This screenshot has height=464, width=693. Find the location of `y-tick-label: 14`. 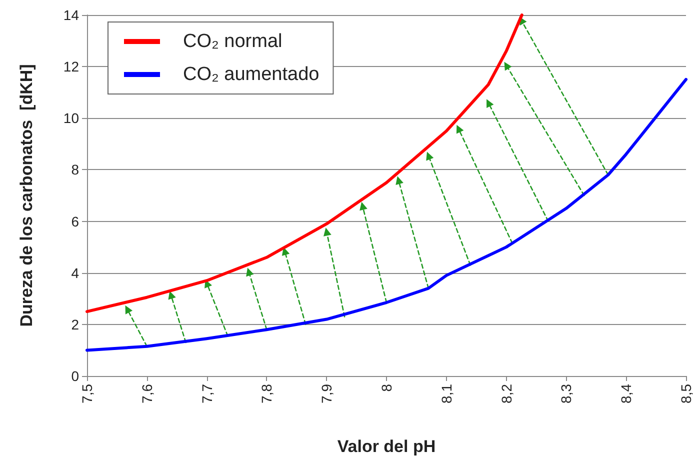

y-tick-label: 14 is located at coordinates (71, 15).